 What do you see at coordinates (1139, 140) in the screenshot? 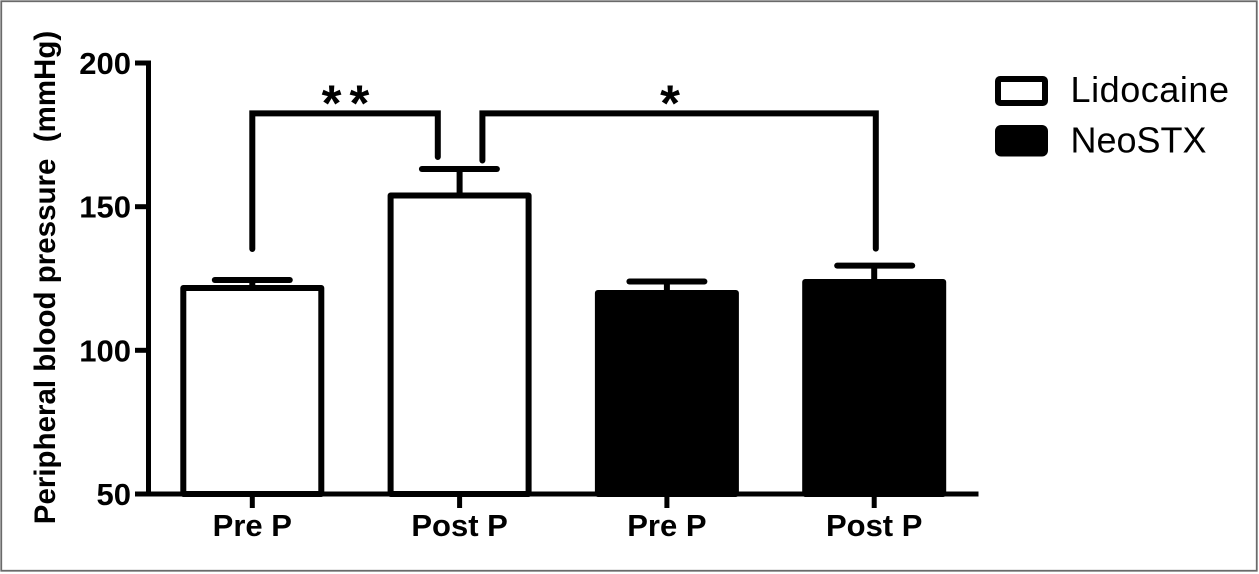
I see `svg-text: NeoSTX` at bounding box center [1139, 140].